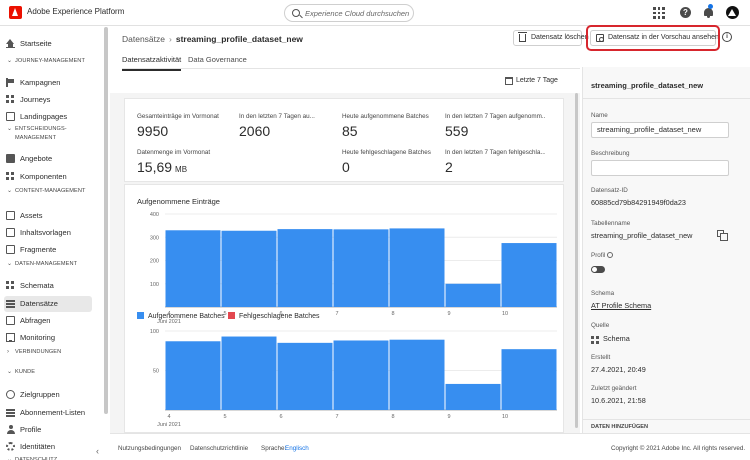 The height and width of the screenshot is (460, 750). I want to click on audience-icon, so click(10, 394).